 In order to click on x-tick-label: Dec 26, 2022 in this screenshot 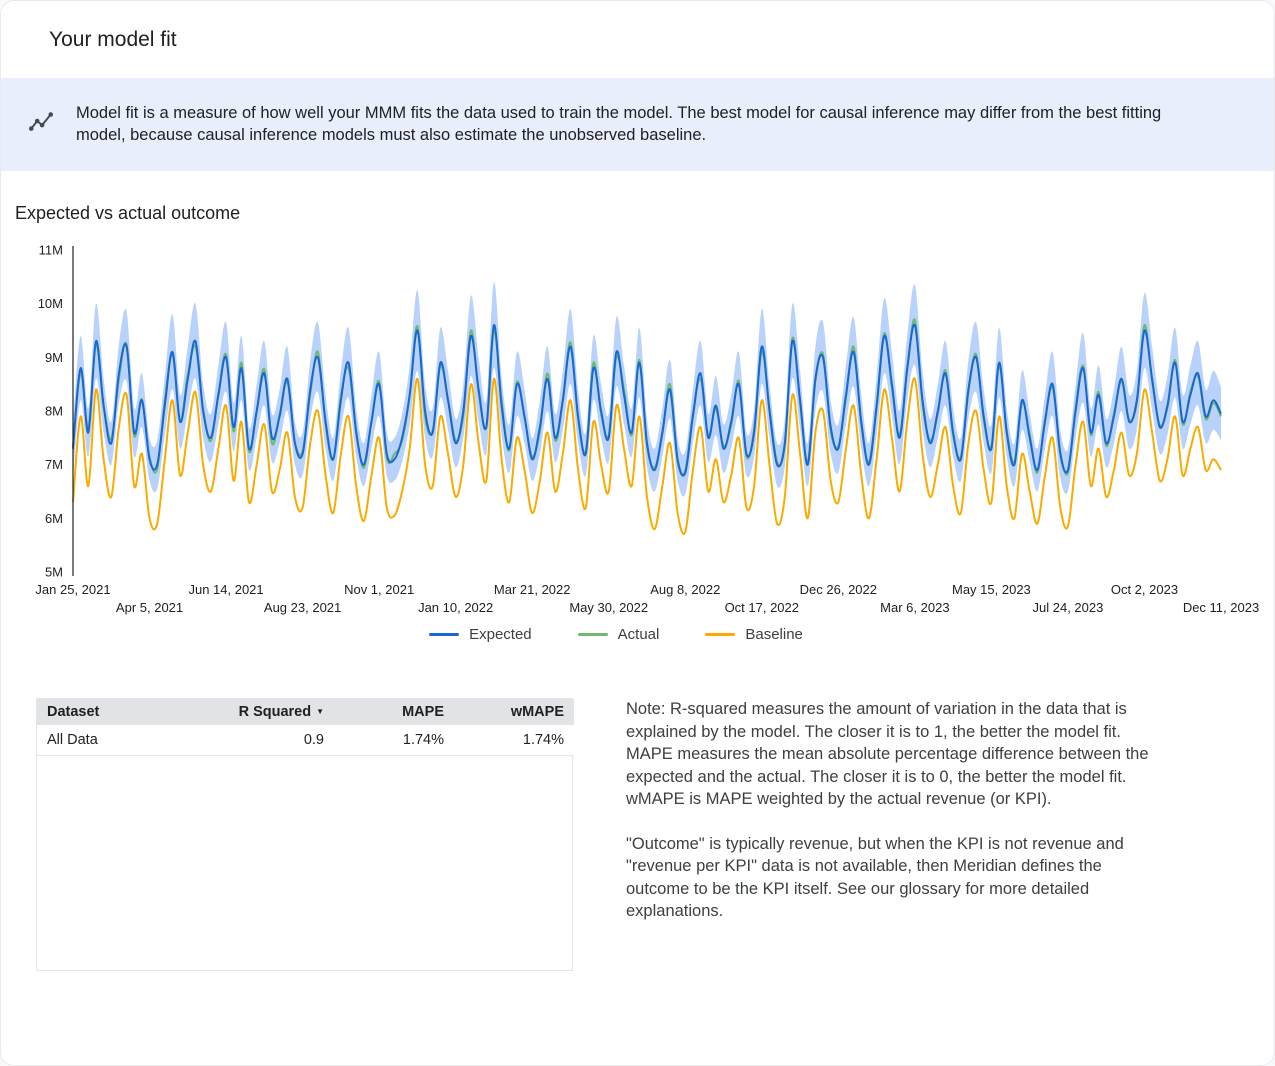, I will do `click(838, 589)`.